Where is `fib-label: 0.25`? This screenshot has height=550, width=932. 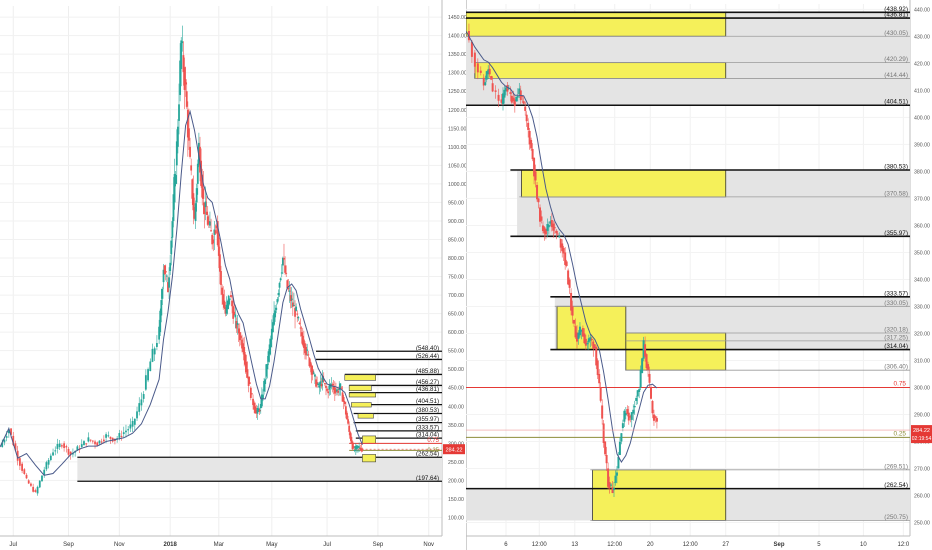
fib-label: 0.25 is located at coordinates (433, 451).